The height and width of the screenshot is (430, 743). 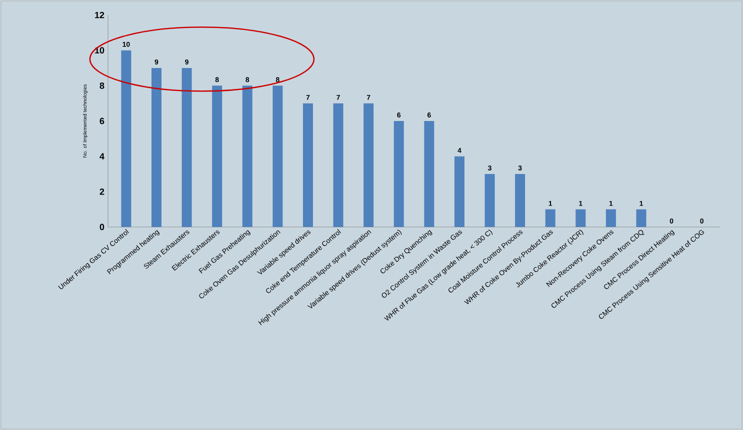 What do you see at coordinates (102, 85) in the screenshot?
I see `y-tick-label: 8` at bounding box center [102, 85].